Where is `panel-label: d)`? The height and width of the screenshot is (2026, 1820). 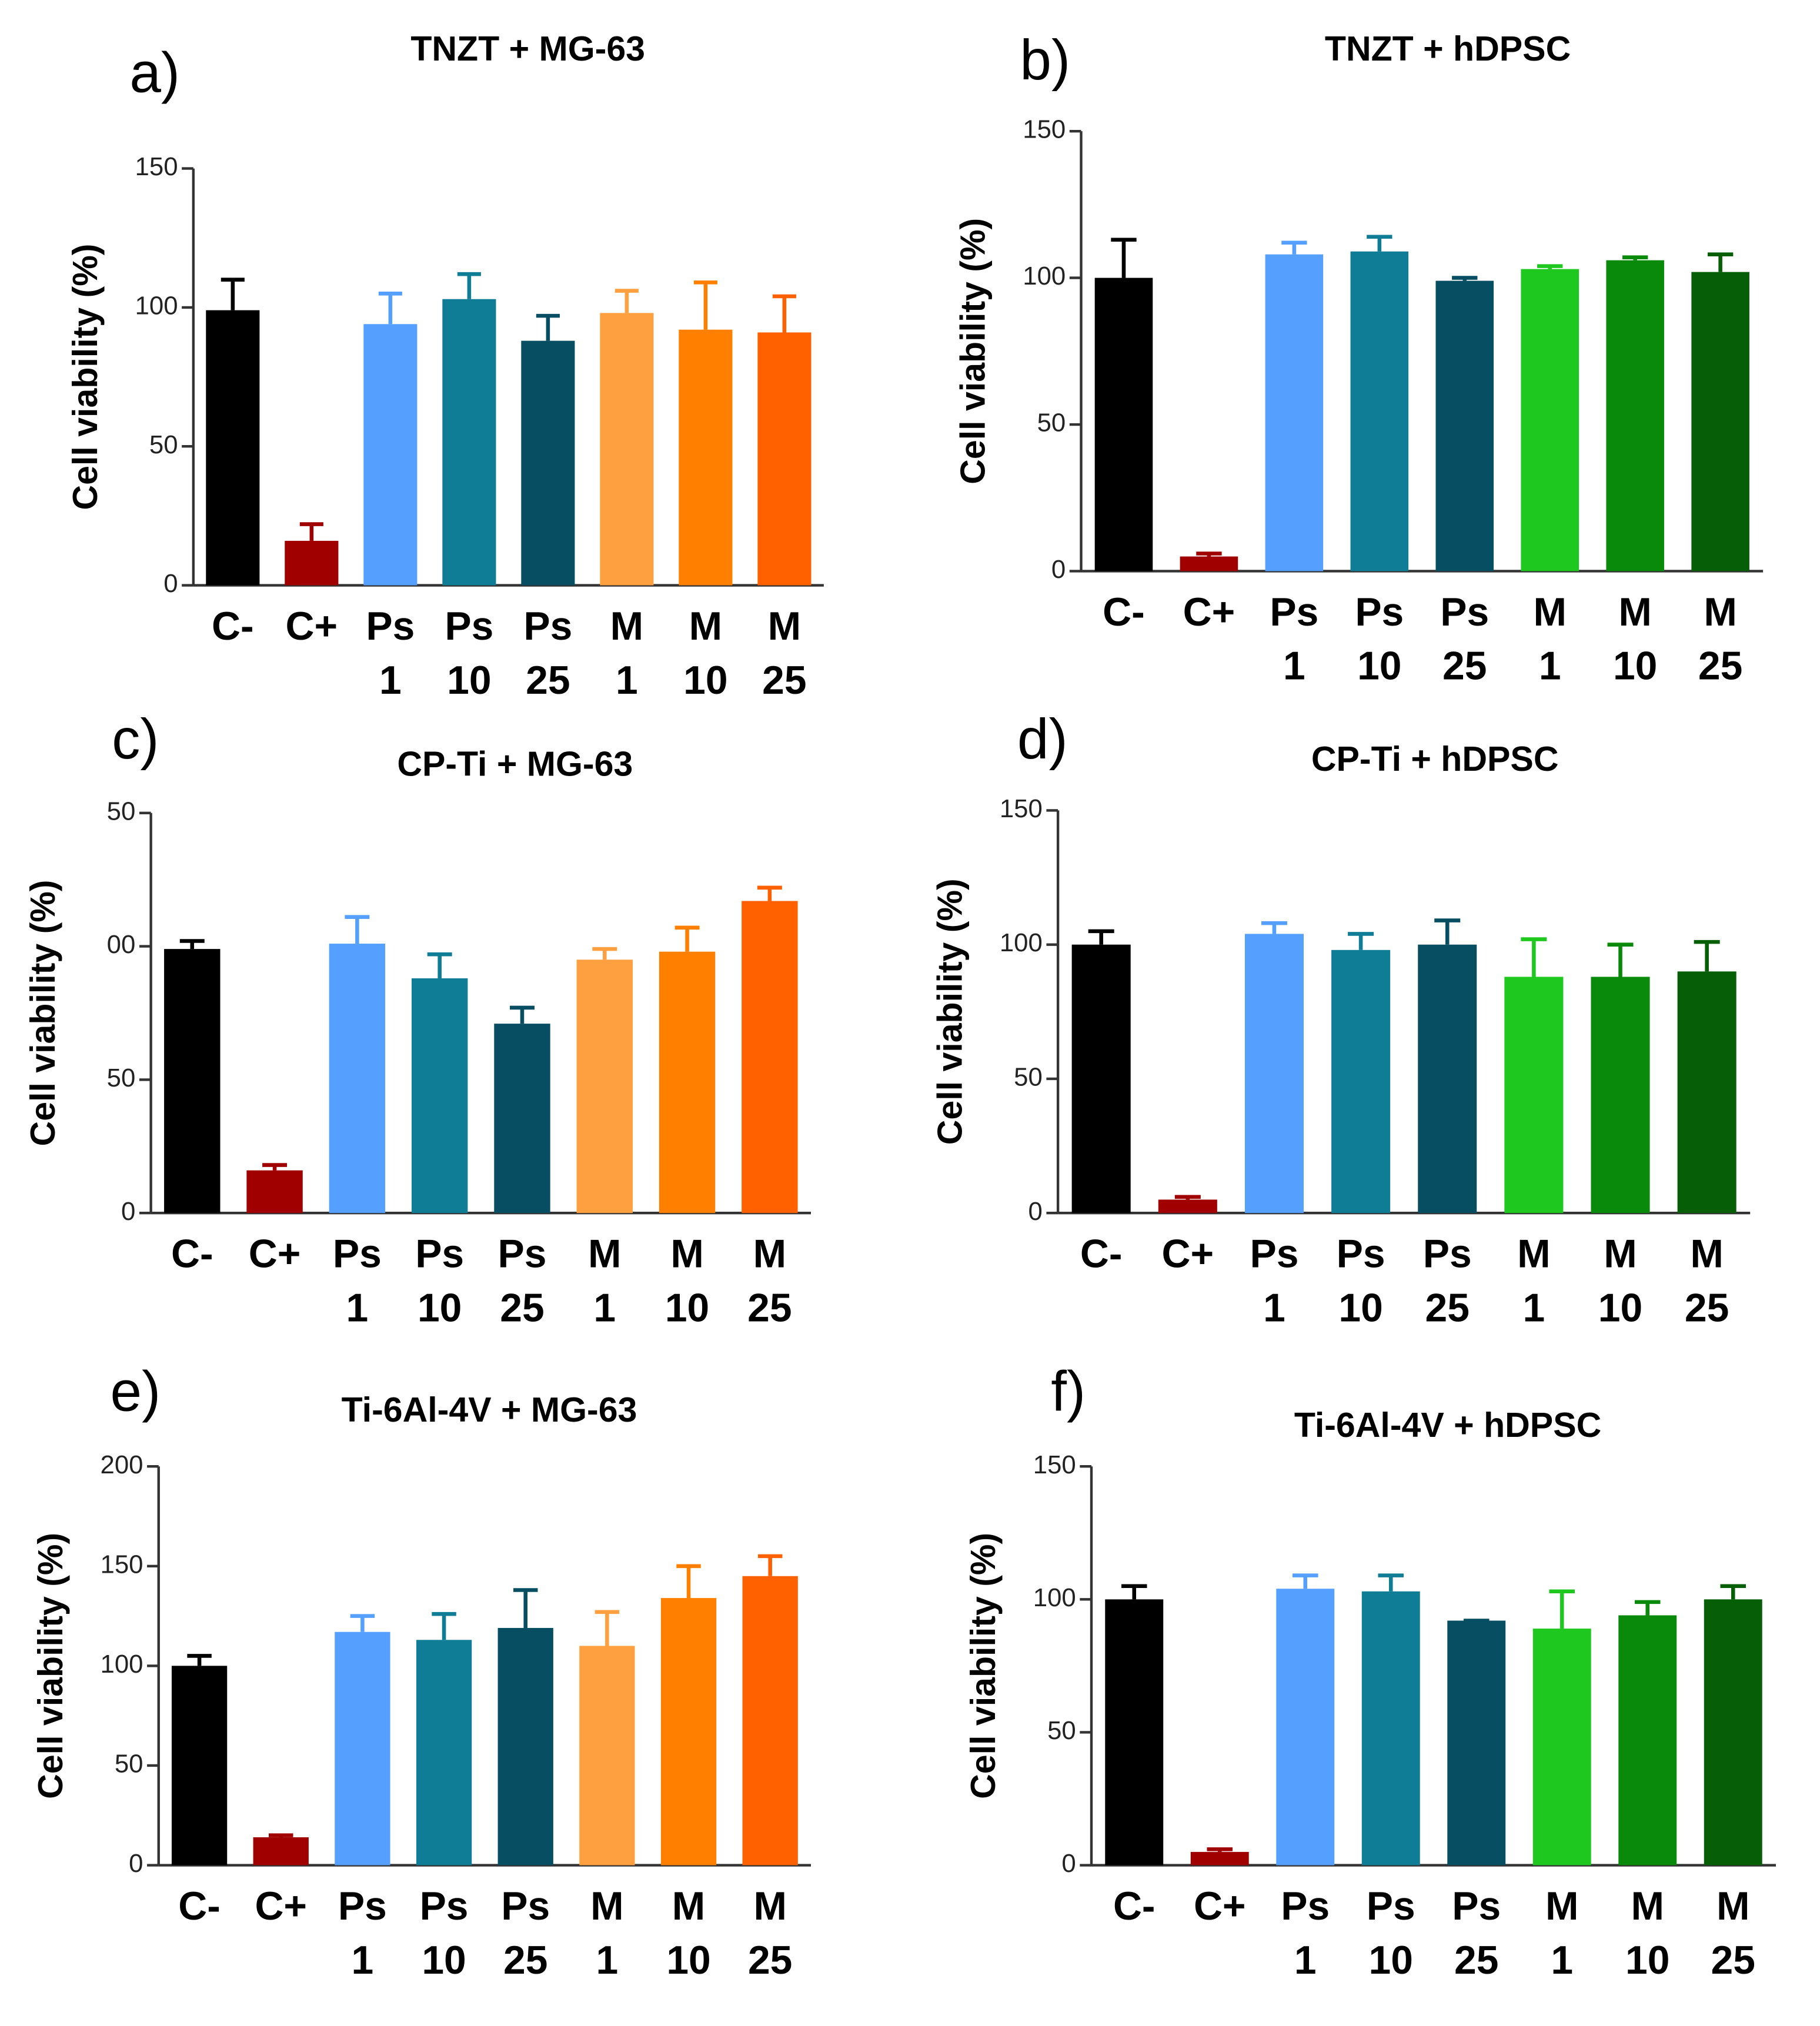 panel-label: d) is located at coordinates (1042, 740).